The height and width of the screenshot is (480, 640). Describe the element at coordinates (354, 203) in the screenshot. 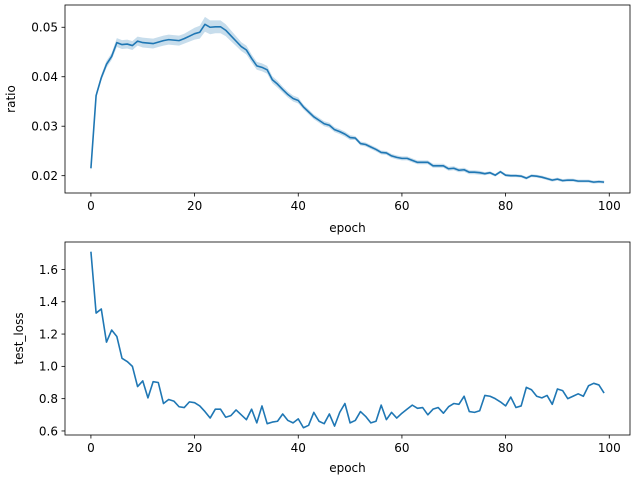

I see `ratio-x-ticks: 0 20 40 60 80 100` at that location.